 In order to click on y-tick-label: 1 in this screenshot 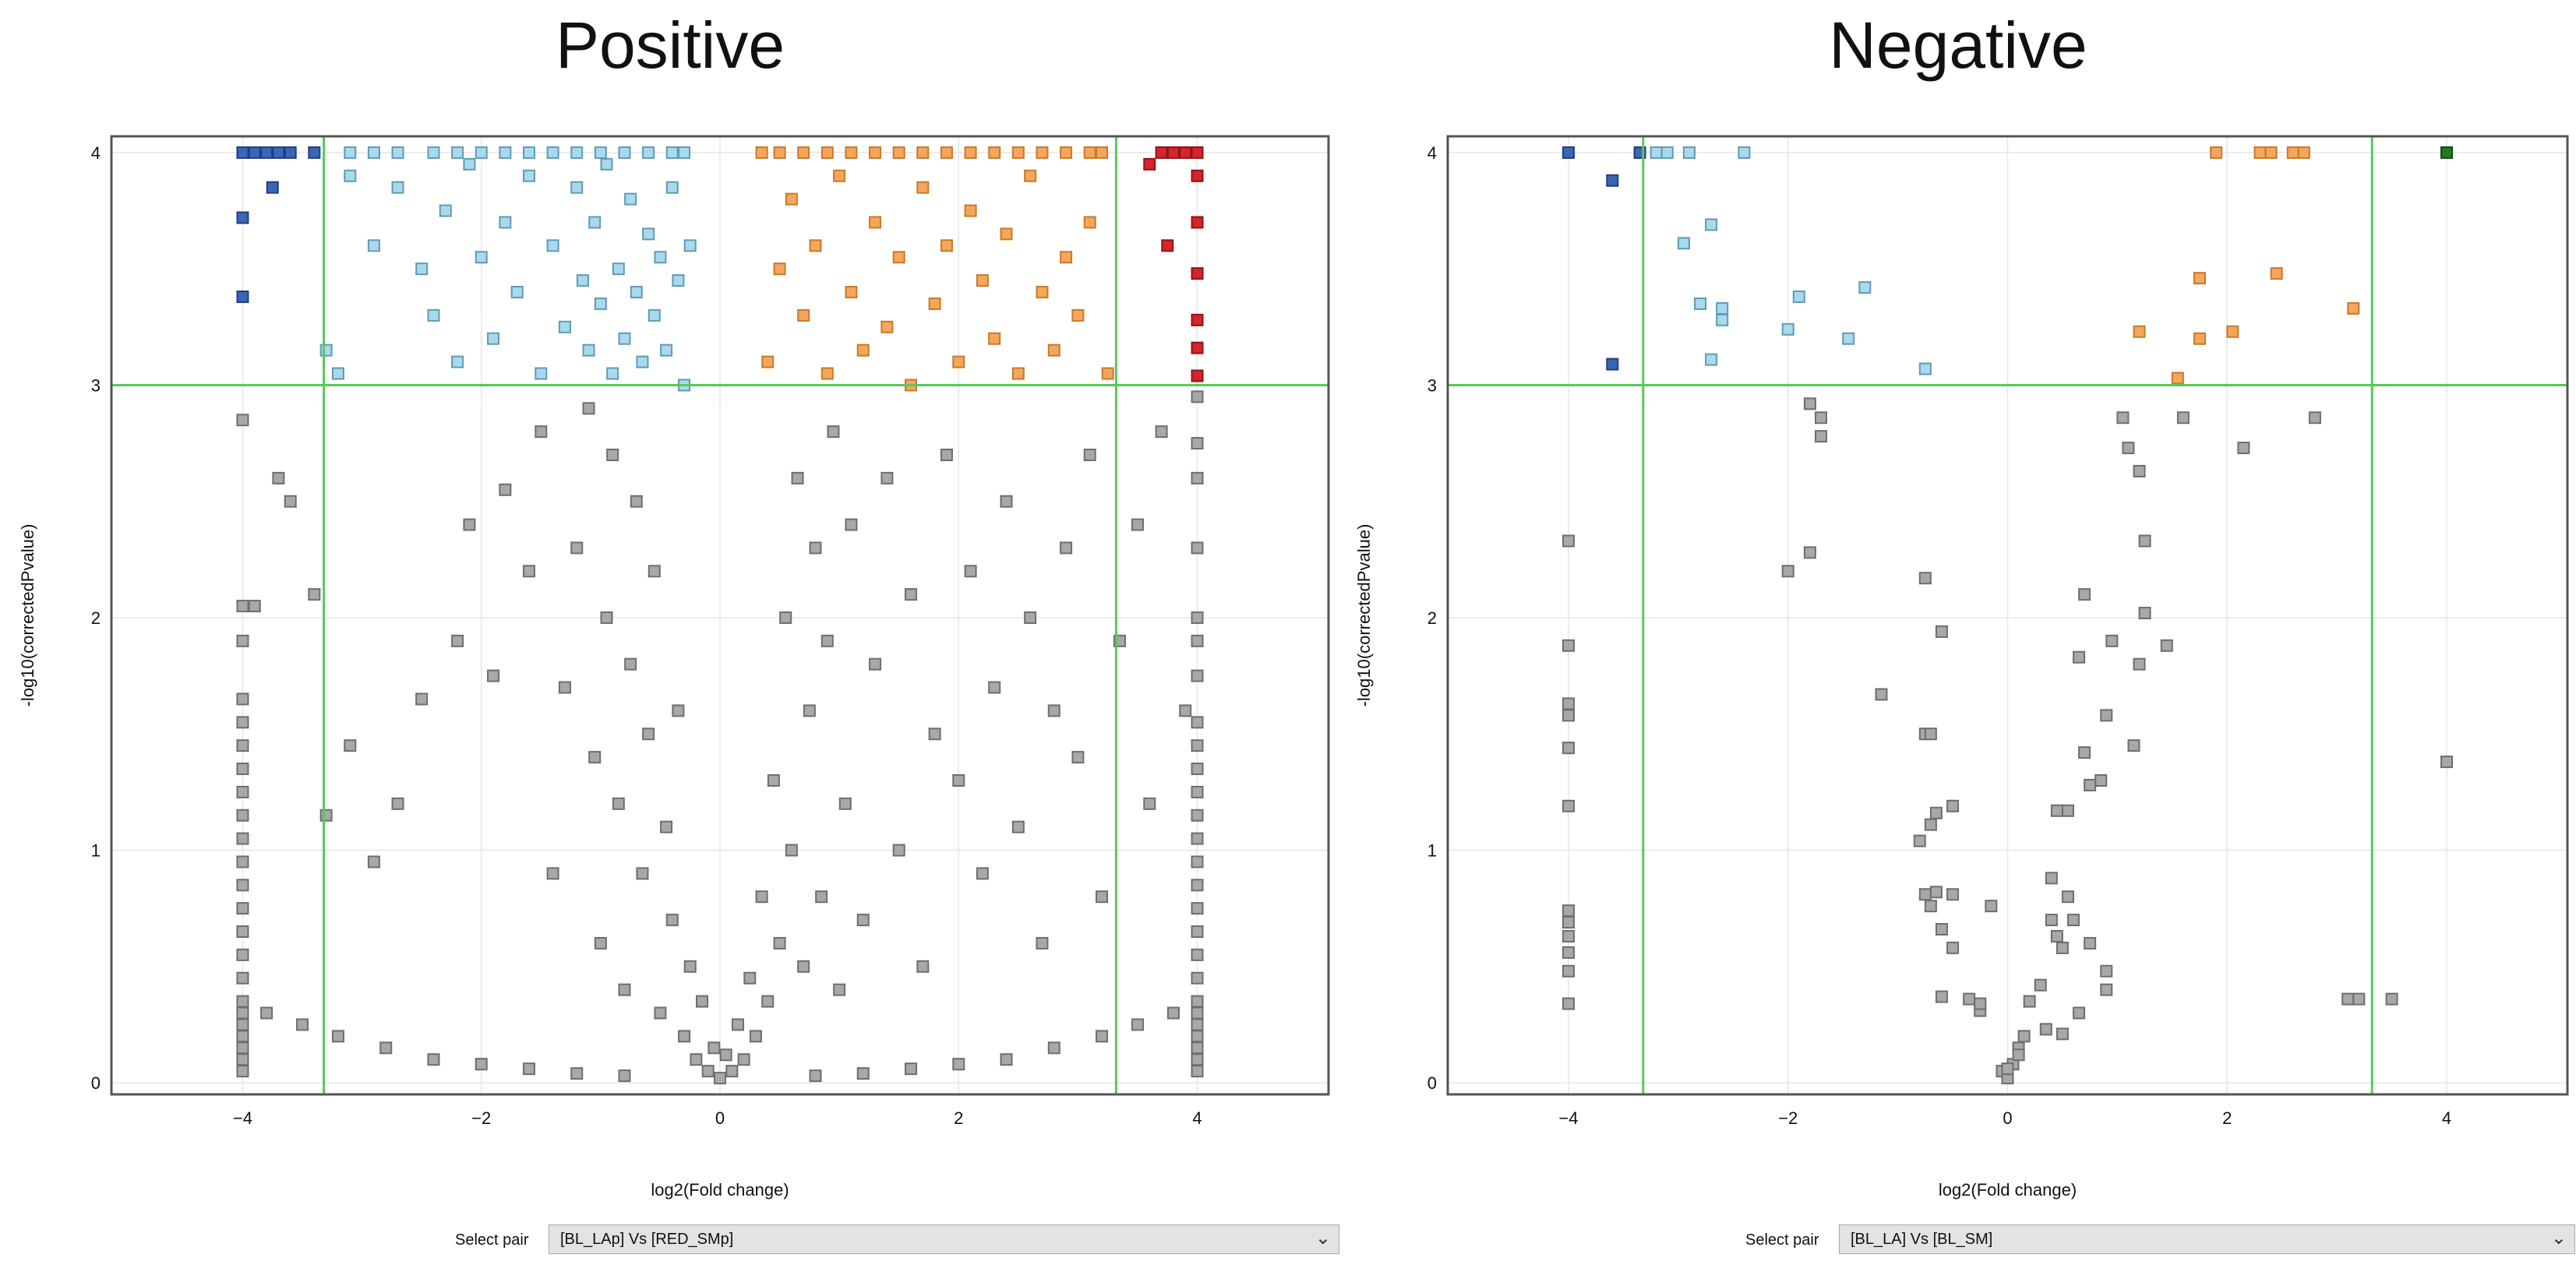, I will do `click(1432, 851)`.